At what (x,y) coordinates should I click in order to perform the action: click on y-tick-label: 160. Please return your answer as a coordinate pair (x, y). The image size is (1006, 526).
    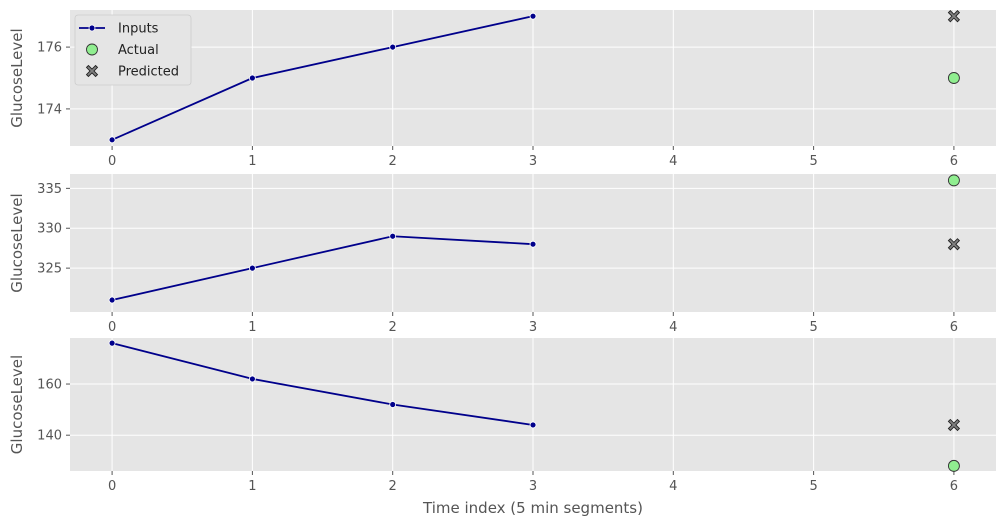
    Looking at the image, I should click on (49, 385).